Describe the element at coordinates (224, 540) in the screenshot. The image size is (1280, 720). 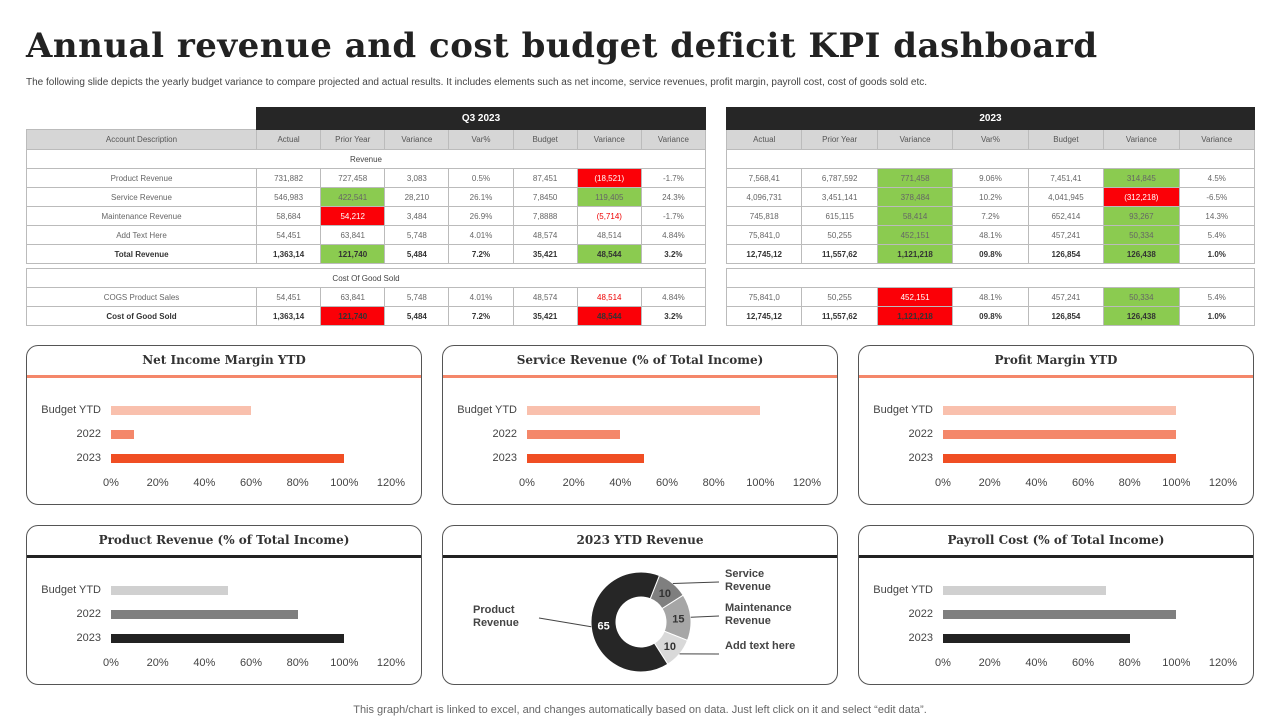
I see `chart-title: Product Revenue (% of Total Income)` at that location.